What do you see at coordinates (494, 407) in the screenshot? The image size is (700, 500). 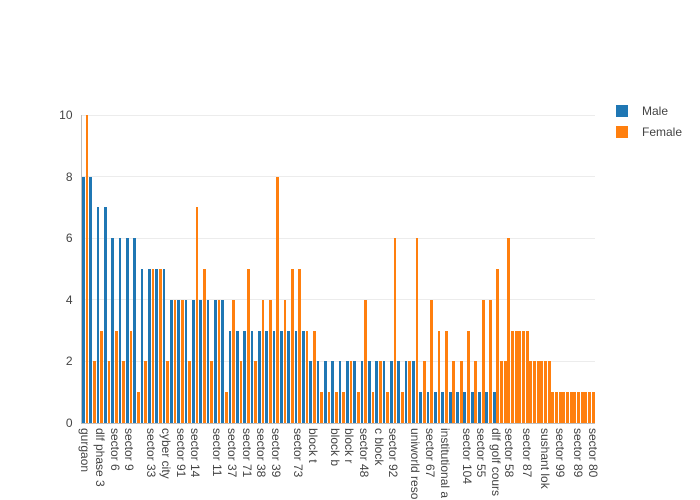 I see `male-bar-dlf-golf-cours` at bounding box center [494, 407].